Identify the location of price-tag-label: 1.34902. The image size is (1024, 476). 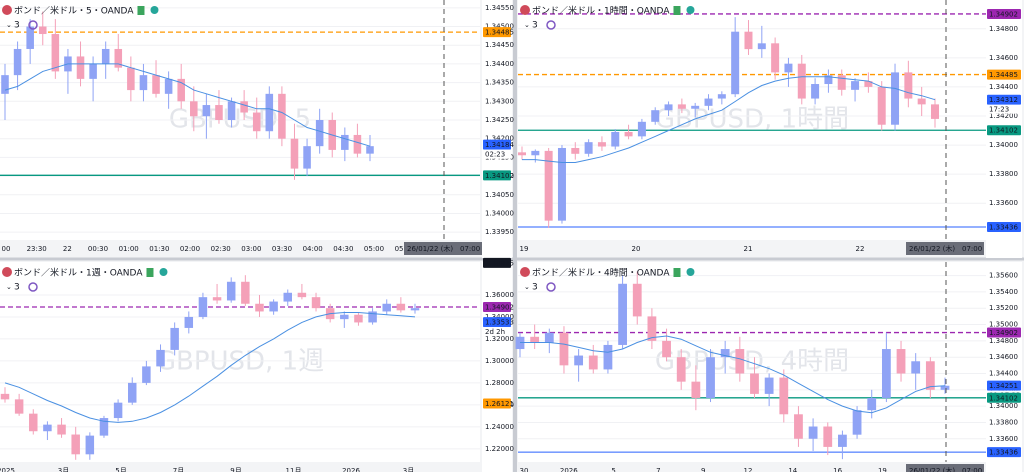
(1003, 14).